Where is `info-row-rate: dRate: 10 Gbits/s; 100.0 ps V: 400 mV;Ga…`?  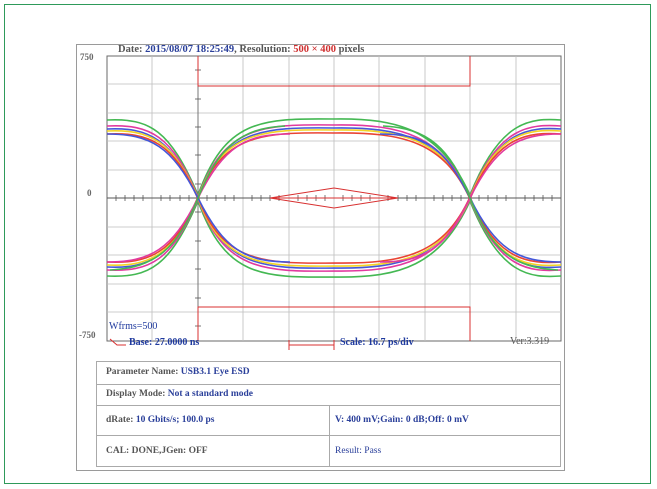 info-row-rate: dRate: 10 Gbits/s; 100.0 ps V: 400 mV;Ga… is located at coordinates (328, 420).